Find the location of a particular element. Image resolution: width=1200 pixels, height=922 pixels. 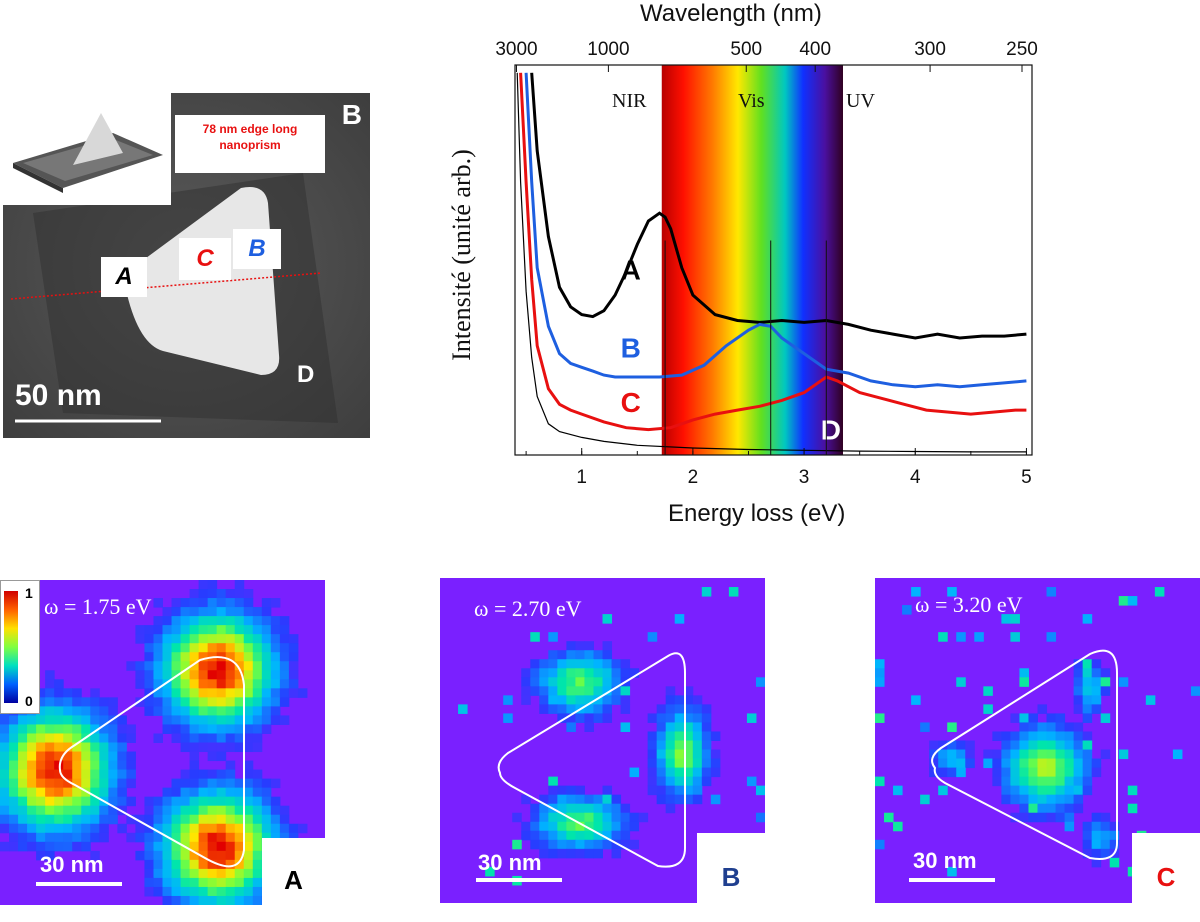

visible-spectrum-band is located at coordinates (752, 260).